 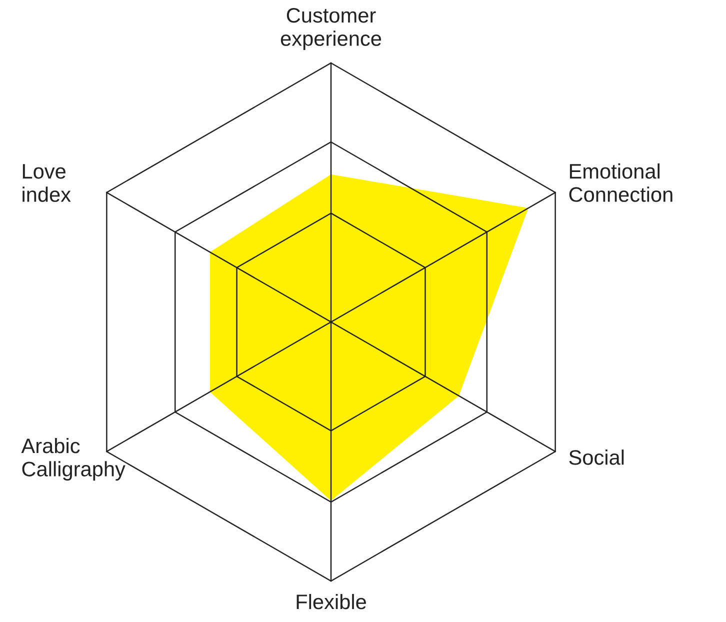 I want to click on spoke-label: Customer experience, so click(x=331, y=29).